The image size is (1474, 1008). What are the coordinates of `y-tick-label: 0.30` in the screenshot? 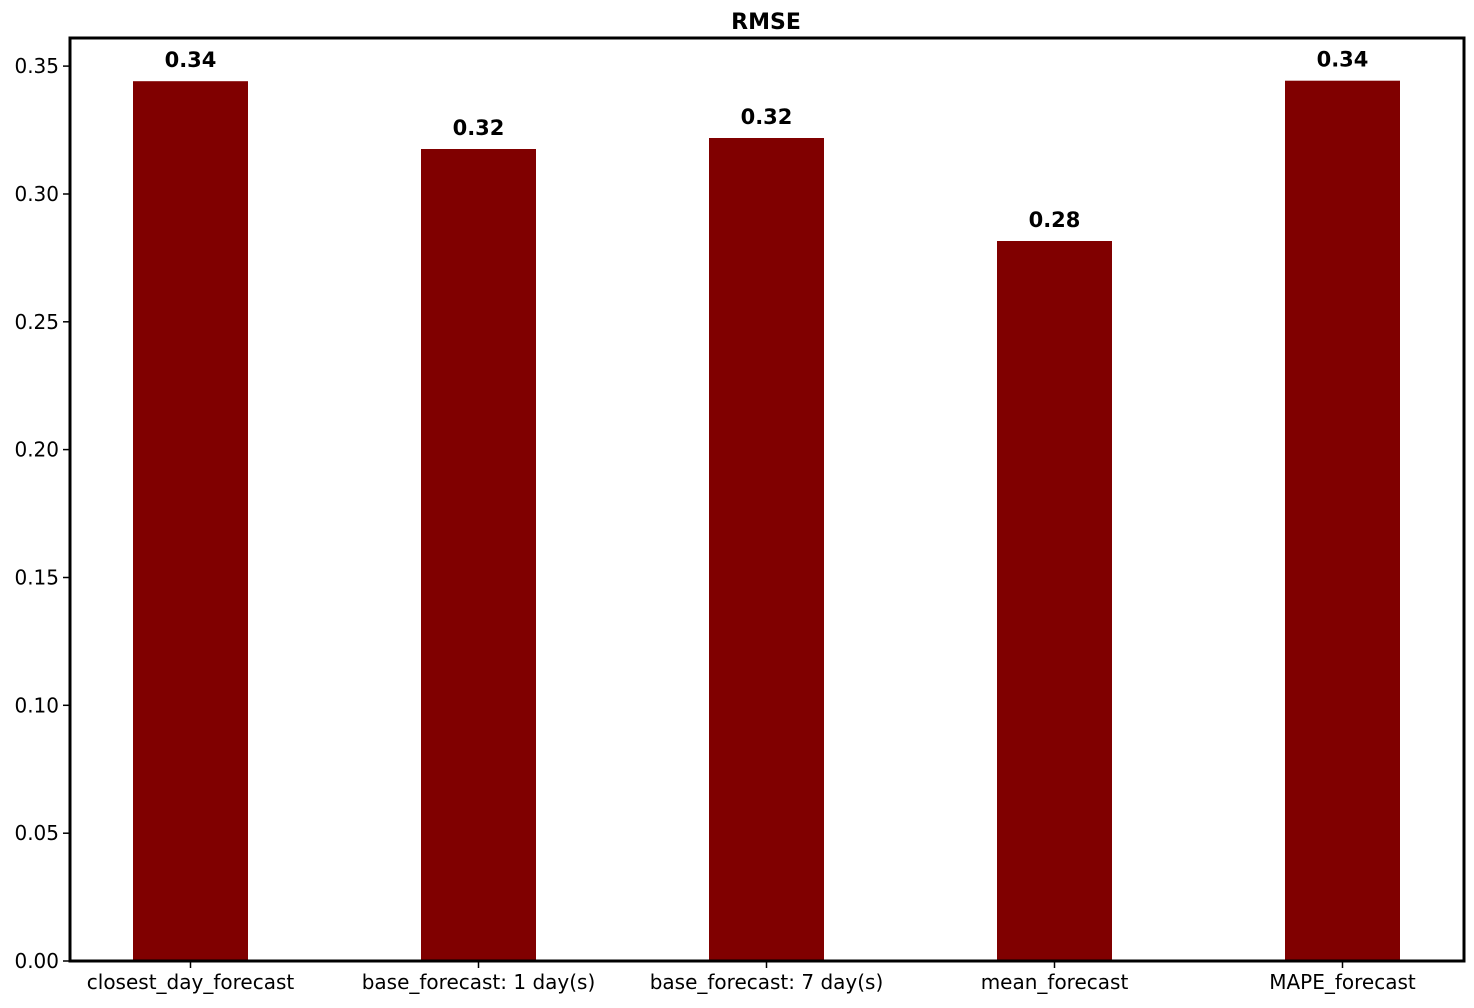 It's located at (36, 194).